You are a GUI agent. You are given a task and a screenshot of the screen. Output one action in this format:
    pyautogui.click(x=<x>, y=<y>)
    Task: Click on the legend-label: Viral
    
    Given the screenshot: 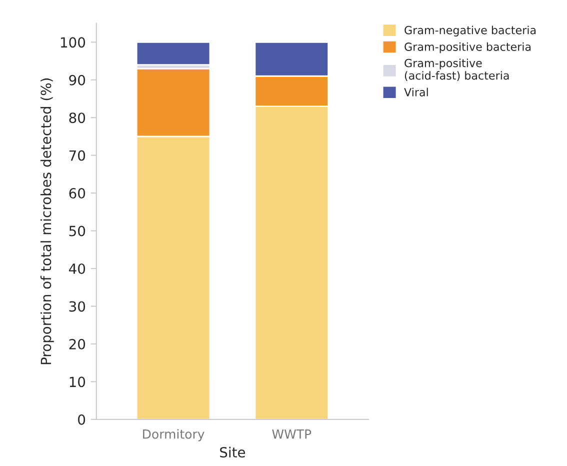 What is the action you would take?
    pyautogui.click(x=416, y=92)
    